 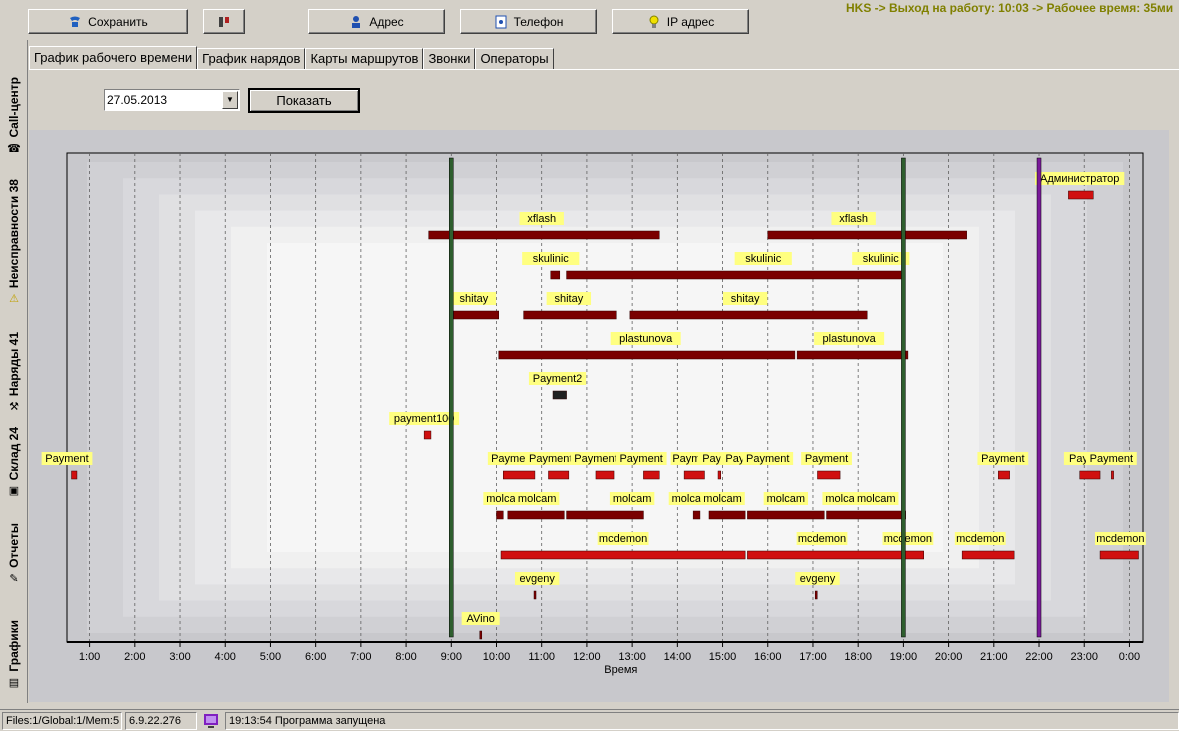 I want to click on operator-label: Paym, so click(x=686, y=459).